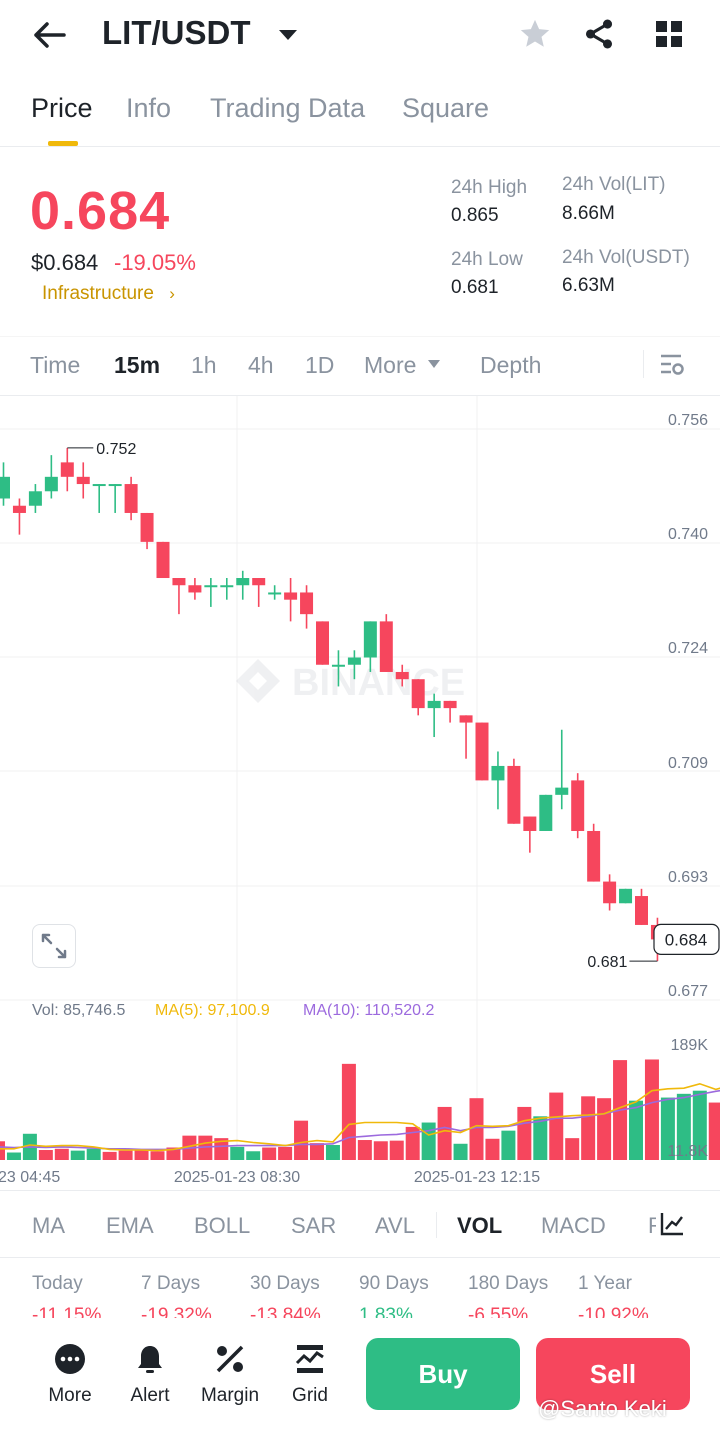 Image resolution: width=720 pixels, height=1432 pixels. I want to click on interval-1h: 1h, so click(204, 365).